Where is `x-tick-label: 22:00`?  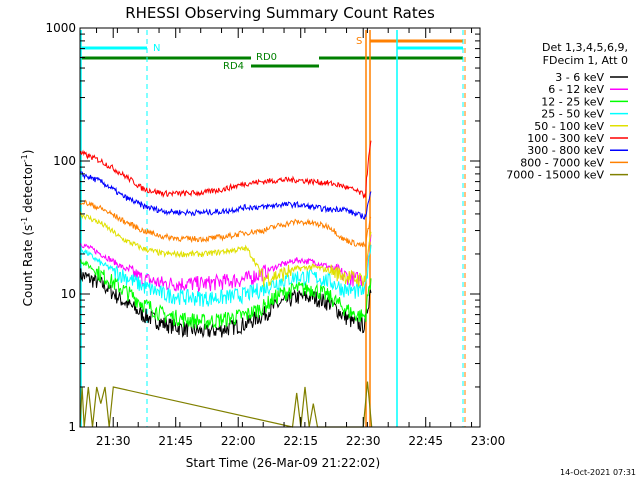 x-tick-label: 22:00 is located at coordinates (238, 441).